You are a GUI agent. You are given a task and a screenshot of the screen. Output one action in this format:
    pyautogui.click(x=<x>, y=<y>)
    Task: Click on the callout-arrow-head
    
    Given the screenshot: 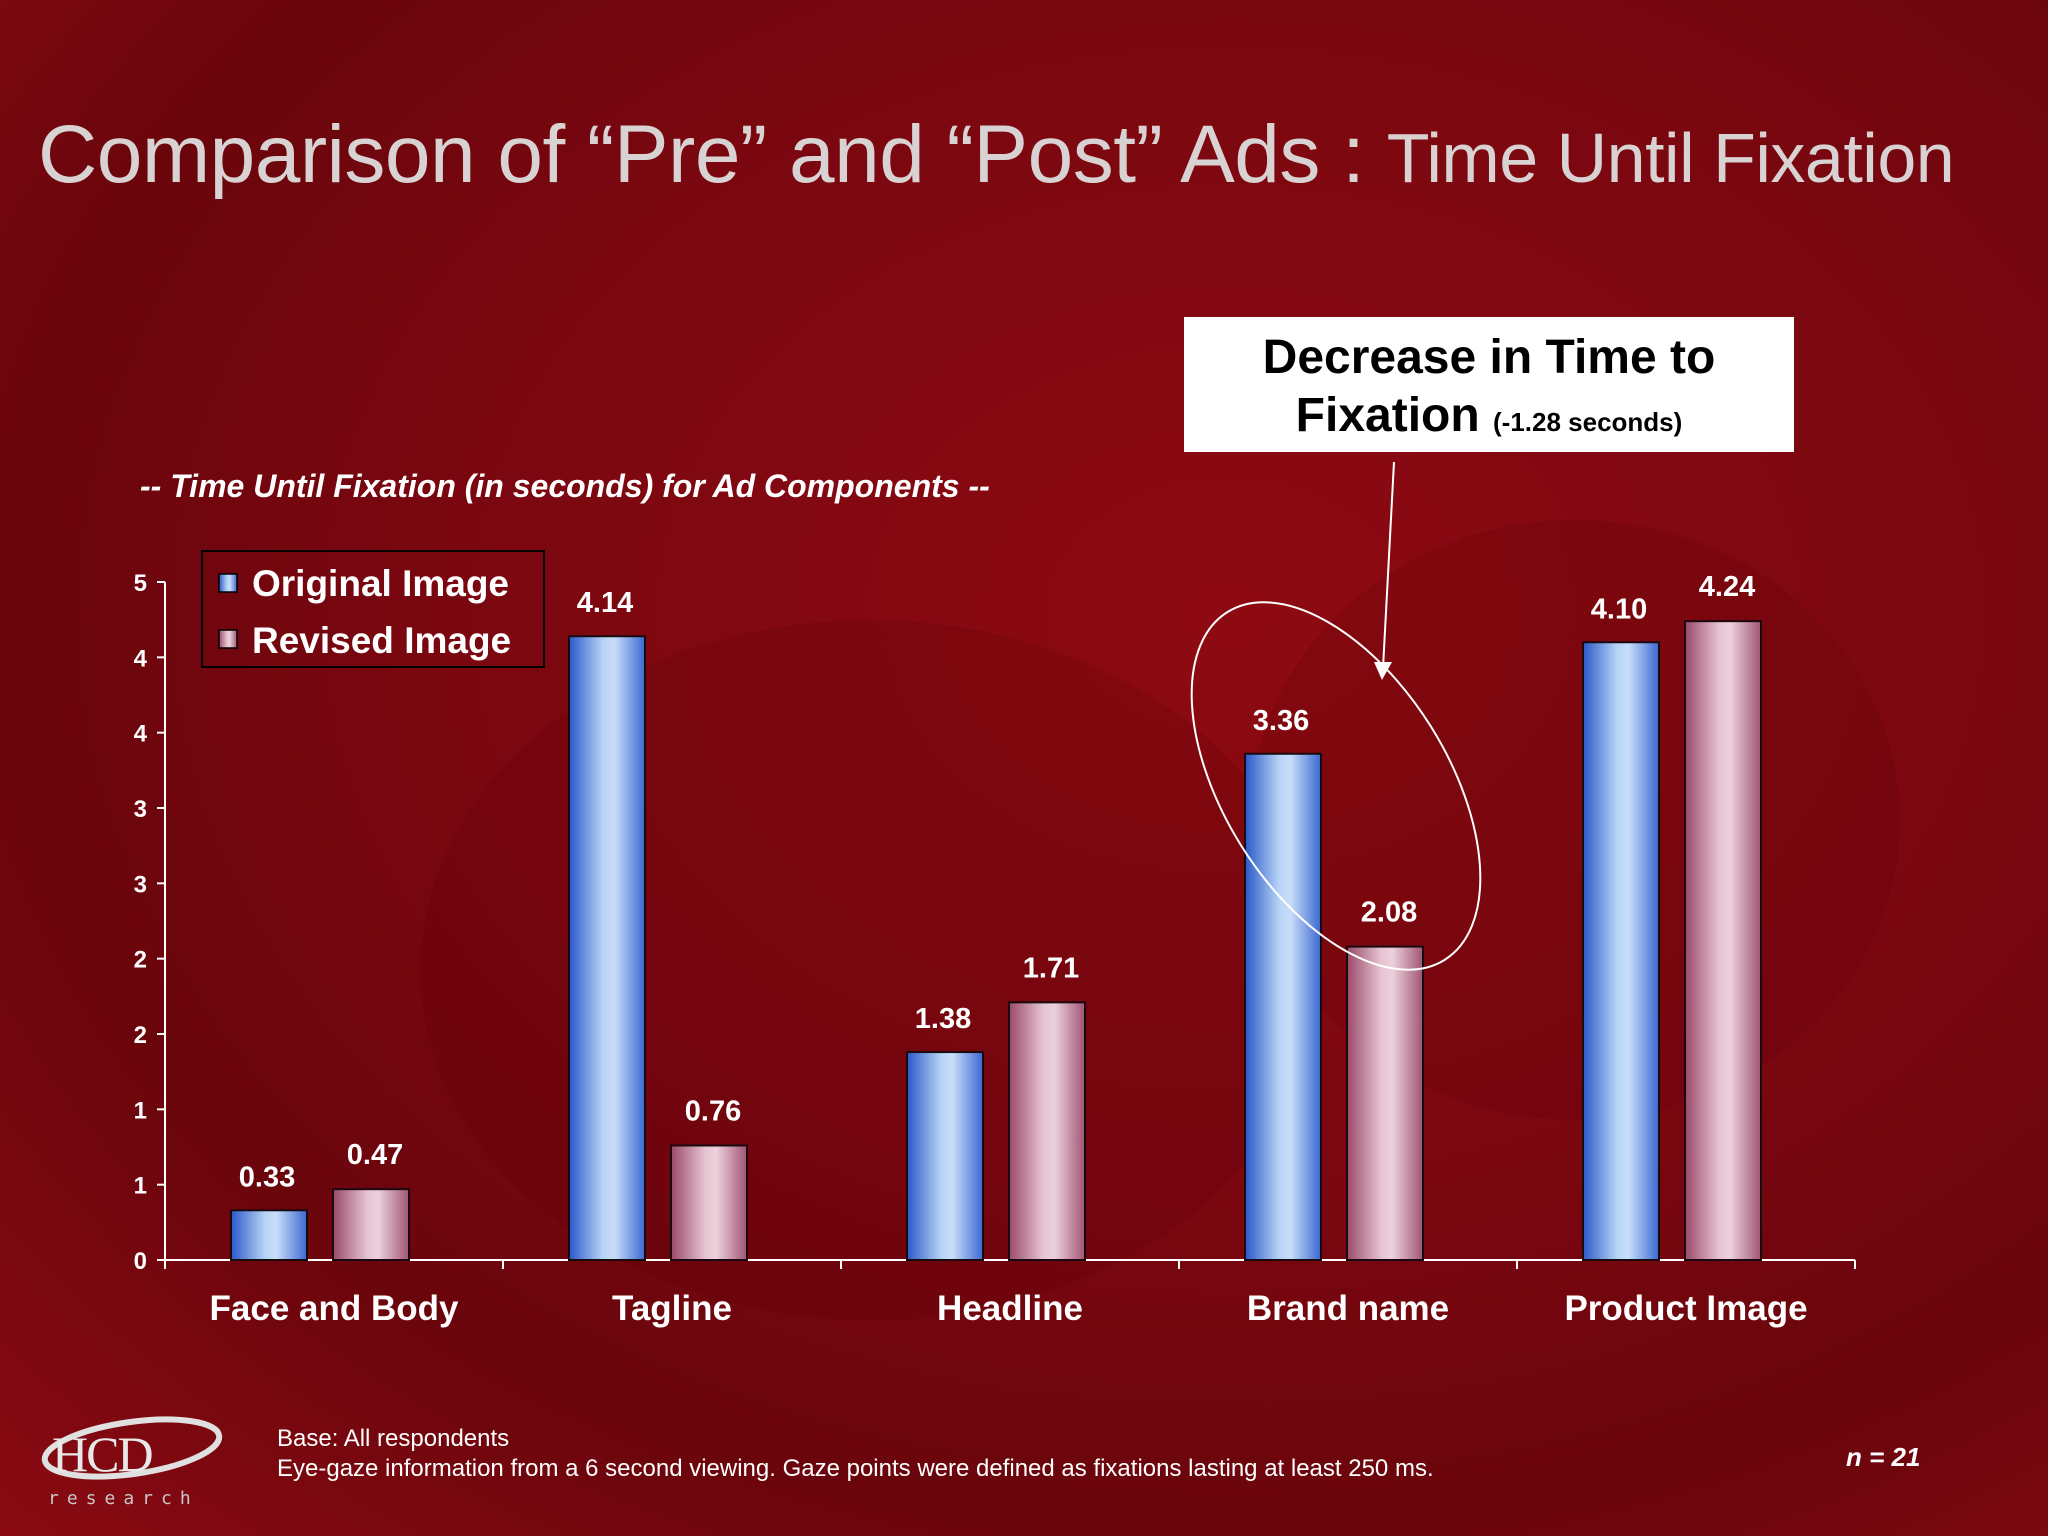 What is the action you would take?
    pyautogui.click(x=1383, y=671)
    